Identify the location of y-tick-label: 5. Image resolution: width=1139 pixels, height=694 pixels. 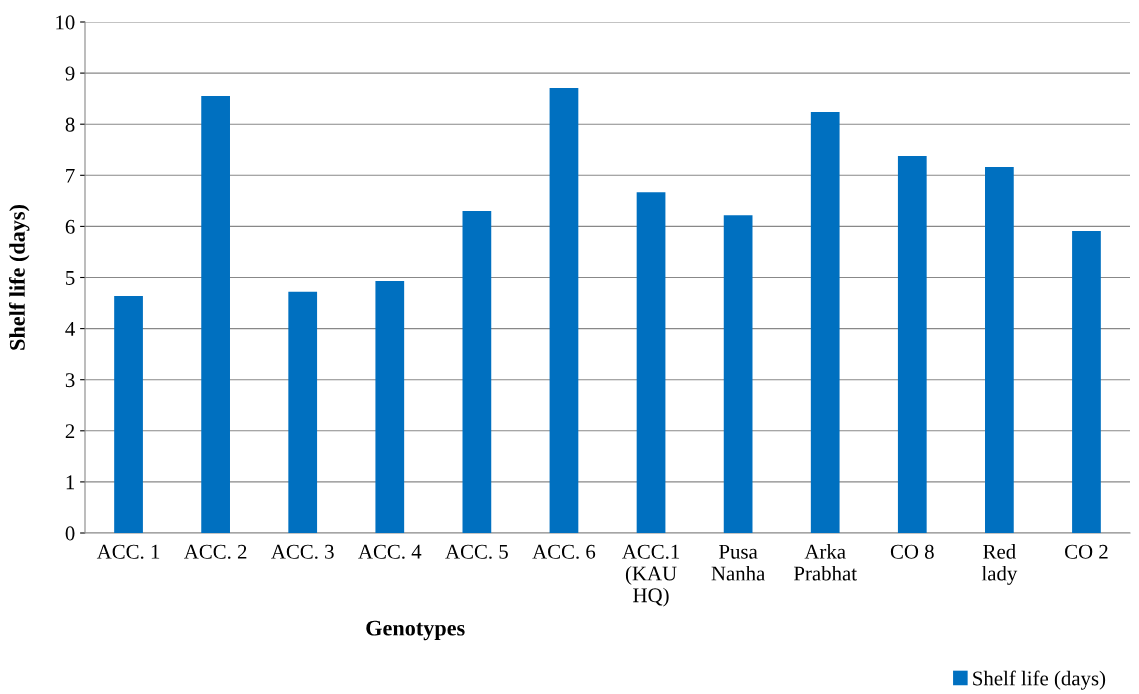
(70, 278).